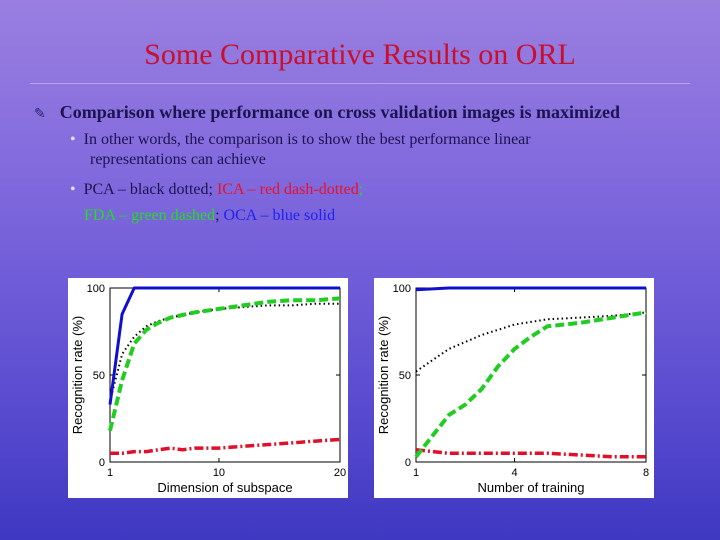  Describe the element at coordinates (340, 473) in the screenshot. I see `x-tick-label: 20` at that location.